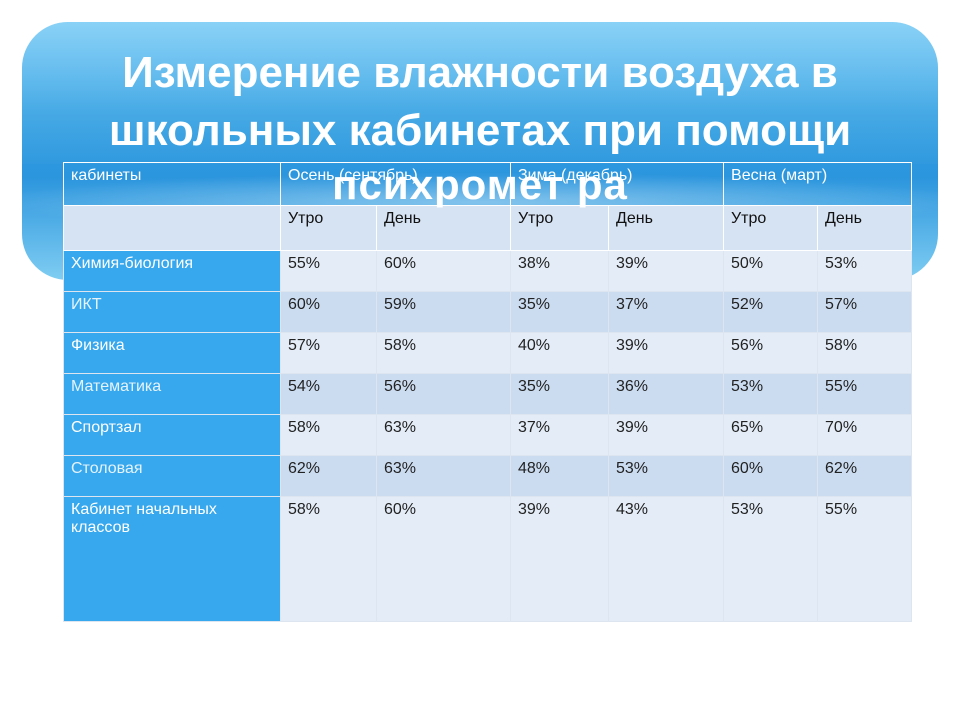 The height and width of the screenshot is (720, 960). I want to click on room-name-cell: ИКТ, so click(172, 312).